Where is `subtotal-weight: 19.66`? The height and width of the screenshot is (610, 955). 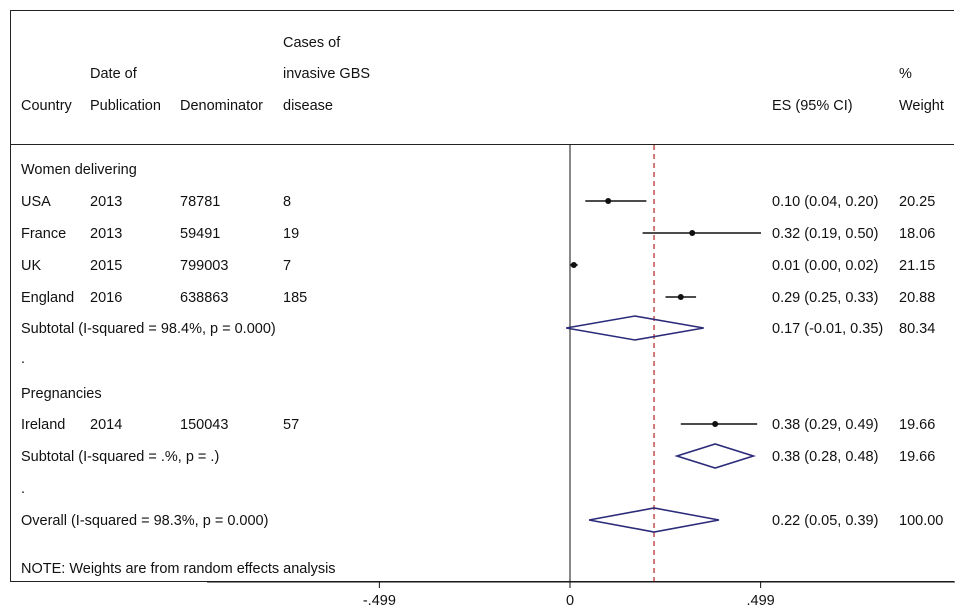
subtotal-weight: 19.66 is located at coordinates (917, 457).